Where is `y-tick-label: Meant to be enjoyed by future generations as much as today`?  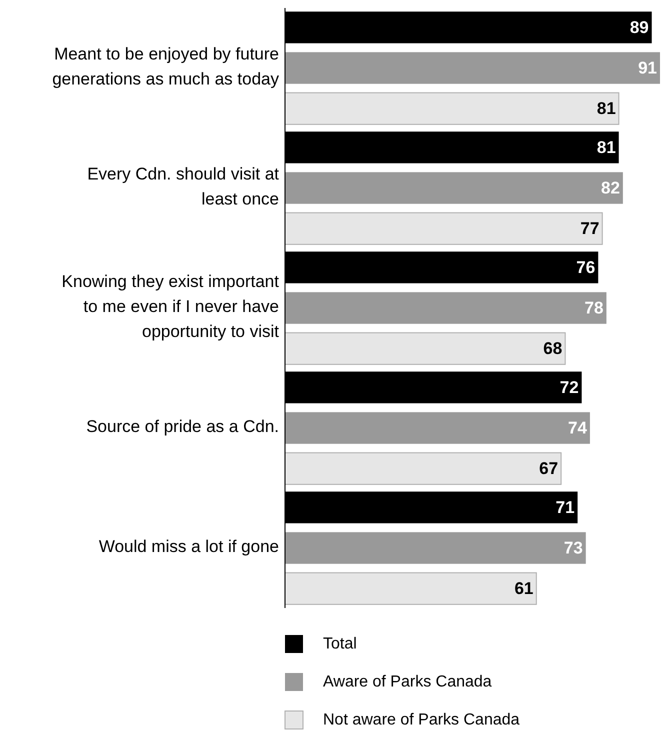 y-tick-label: Meant to be enjoyed by future generations as much as today is located at coordinates (166, 66).